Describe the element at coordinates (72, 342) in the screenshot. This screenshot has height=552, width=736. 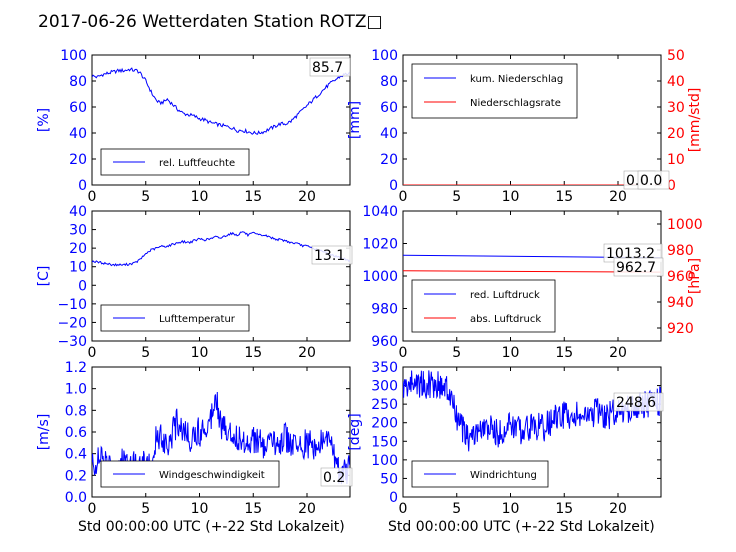
I see `y-tick-label: −30` at that location.